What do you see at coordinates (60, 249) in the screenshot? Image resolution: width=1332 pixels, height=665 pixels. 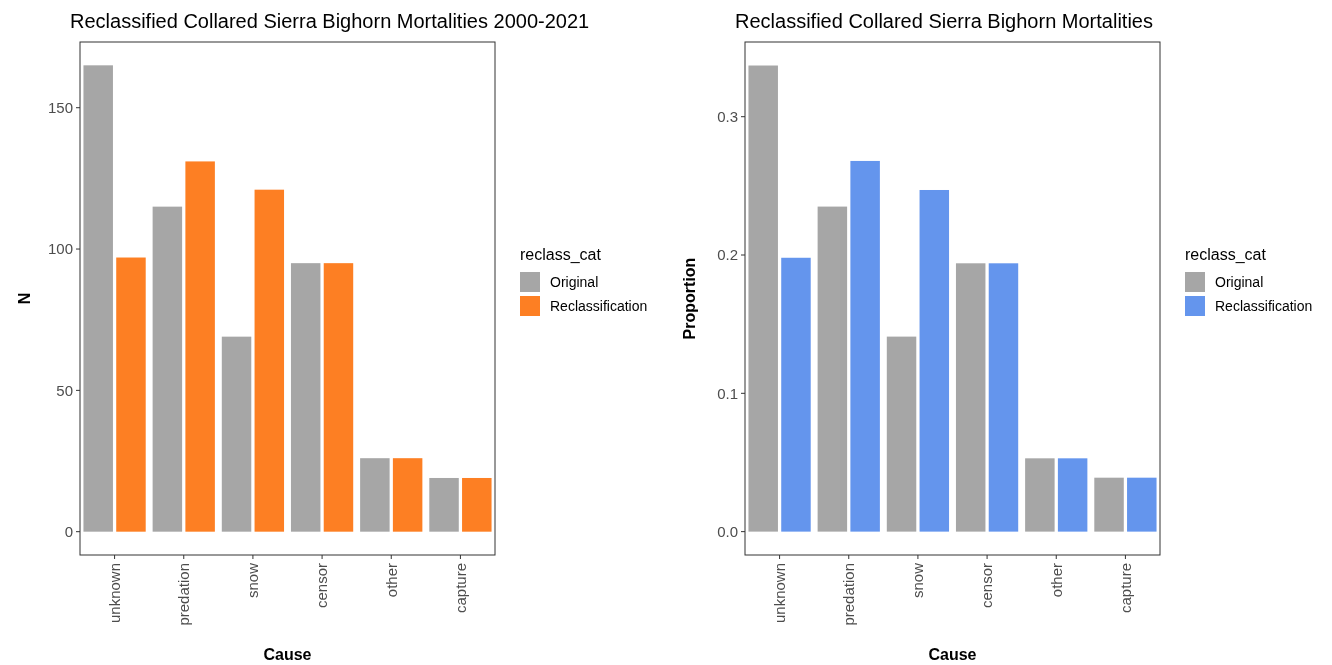 I see `y-tick-label: 100` at bounding box center [60, 249].